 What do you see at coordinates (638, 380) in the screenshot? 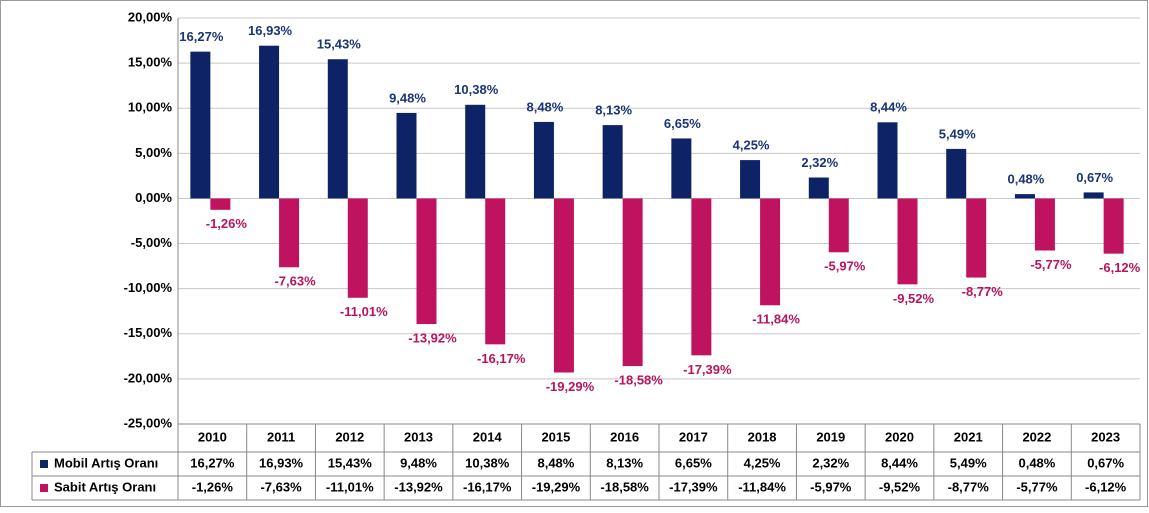
I see `data-label: -18,58%` at bounding box center [638, 380].